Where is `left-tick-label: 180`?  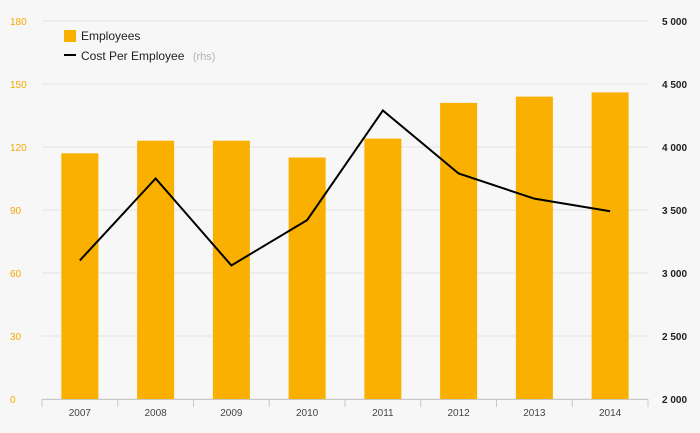 left-tick-label: 180 is located at coordinates (18, 22).